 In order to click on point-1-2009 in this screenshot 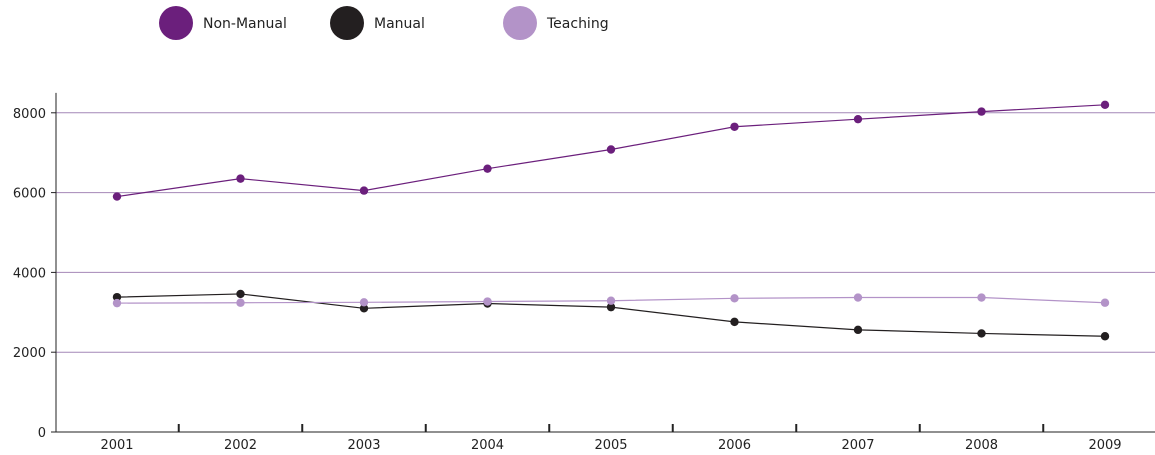, I will do `click(1105, 336)`.